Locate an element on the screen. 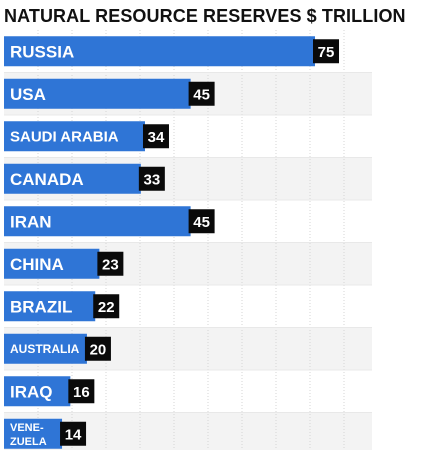  data-label: 33 is located at coordinates (151, 179).